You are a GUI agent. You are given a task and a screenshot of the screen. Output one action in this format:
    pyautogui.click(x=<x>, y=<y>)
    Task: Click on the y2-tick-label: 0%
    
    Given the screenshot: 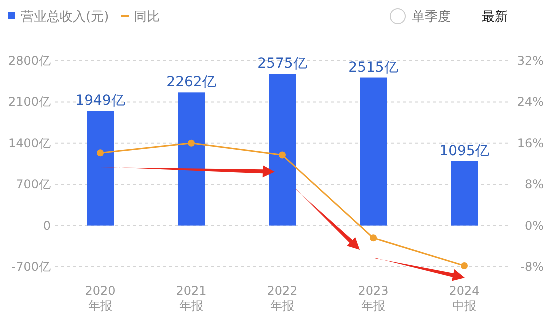 What is the action you would take?
    pyautogui.click(x=534, y=225)
    